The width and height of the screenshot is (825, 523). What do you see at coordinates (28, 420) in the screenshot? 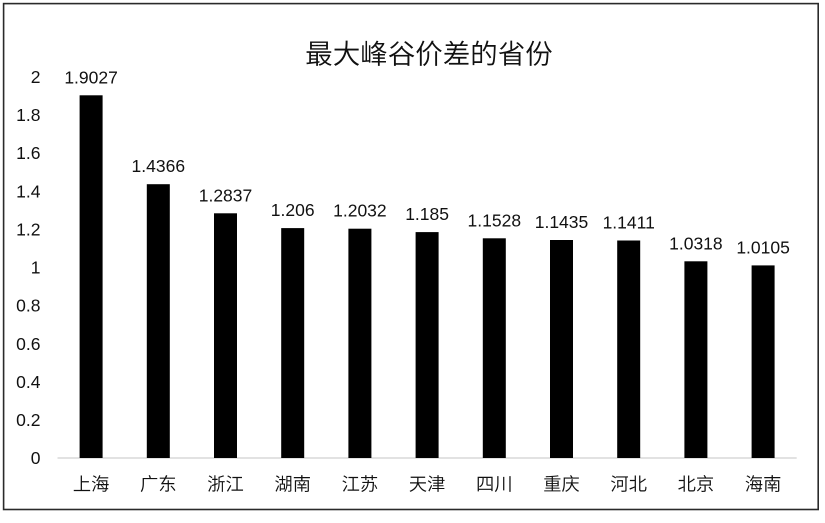
I see `svg-text: 0.2` at bounding box center [28, 420].